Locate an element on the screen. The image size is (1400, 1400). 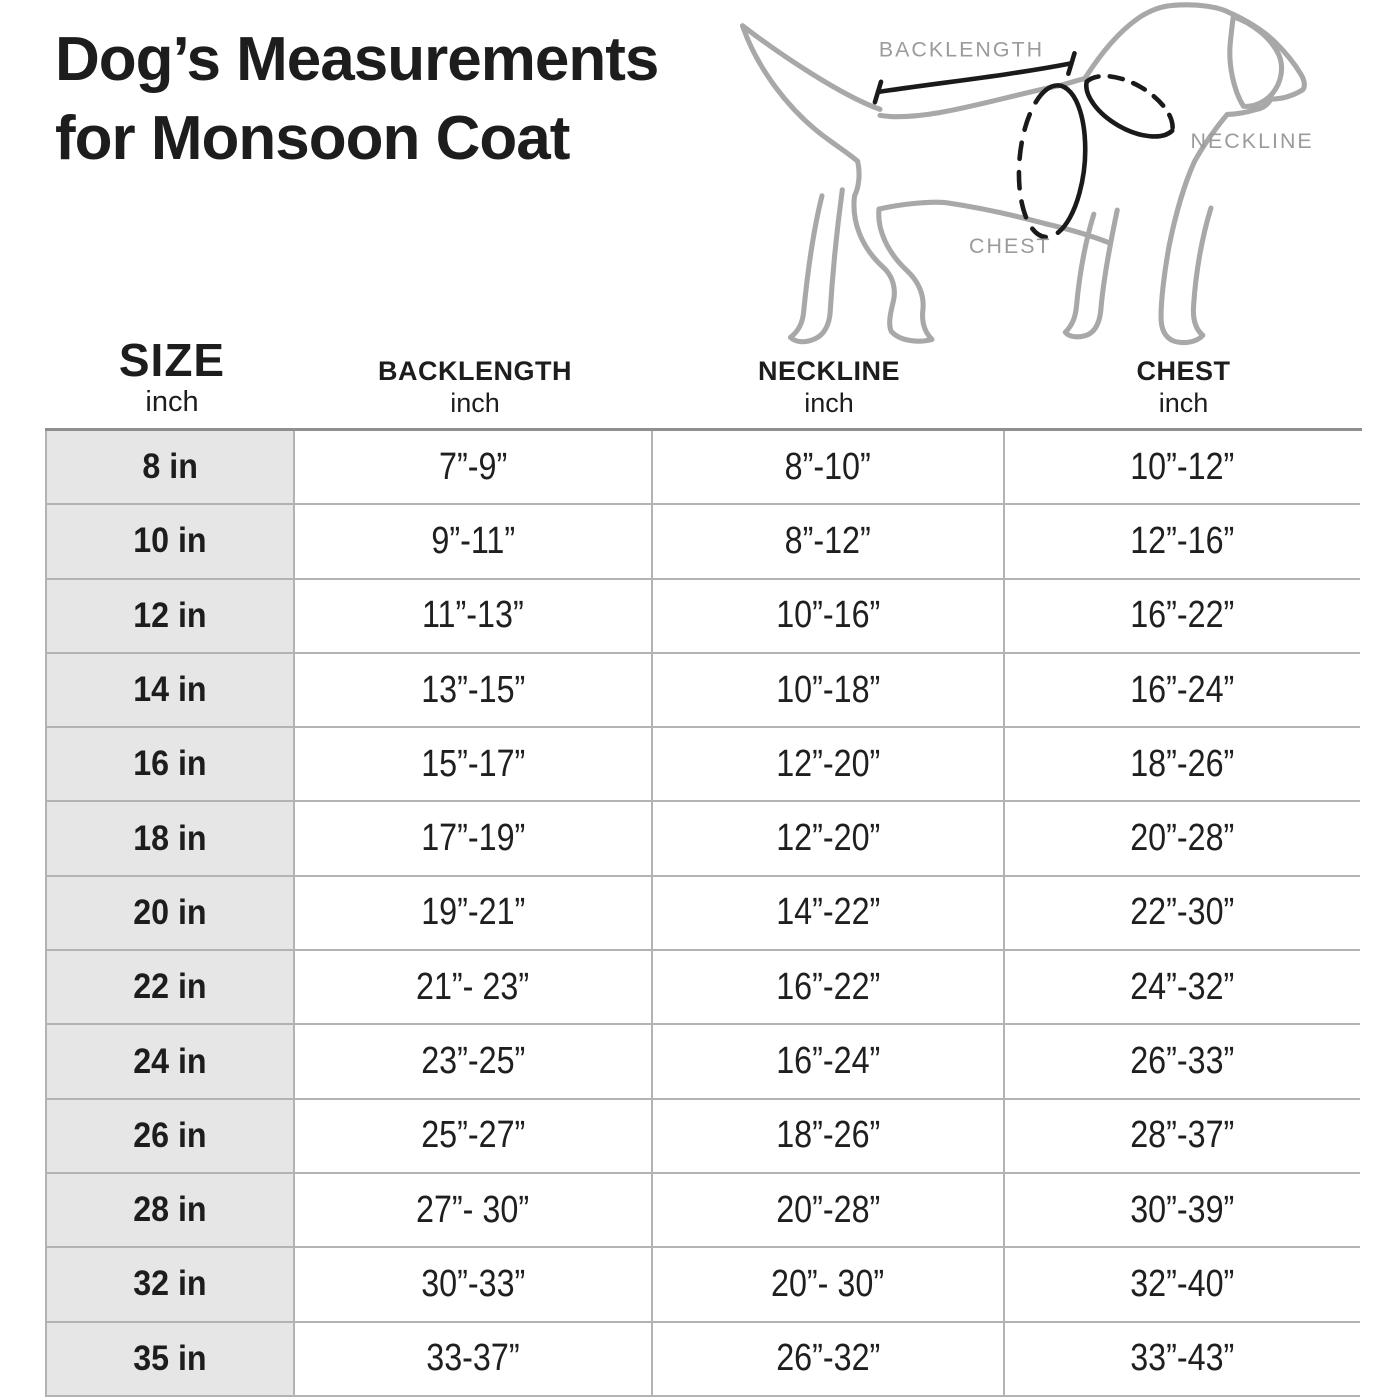
size-cell: 24 in is located at coordinates (170, 1062).